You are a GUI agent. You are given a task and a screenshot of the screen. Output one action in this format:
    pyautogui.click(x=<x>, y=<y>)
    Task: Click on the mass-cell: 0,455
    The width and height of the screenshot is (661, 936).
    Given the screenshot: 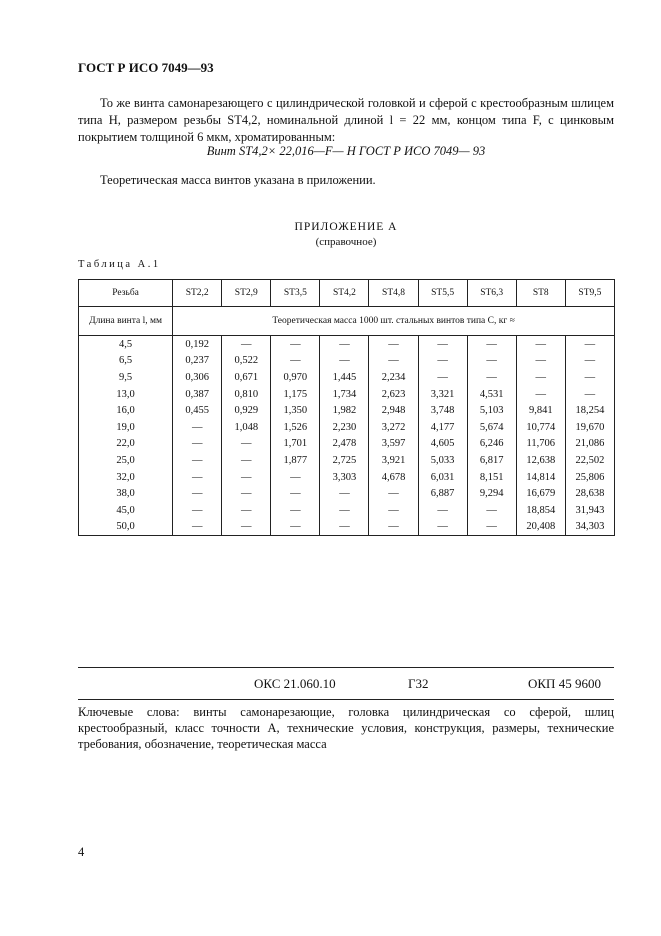 What is the action you would take?
    pyautogui.click(x=197, y=410)
    